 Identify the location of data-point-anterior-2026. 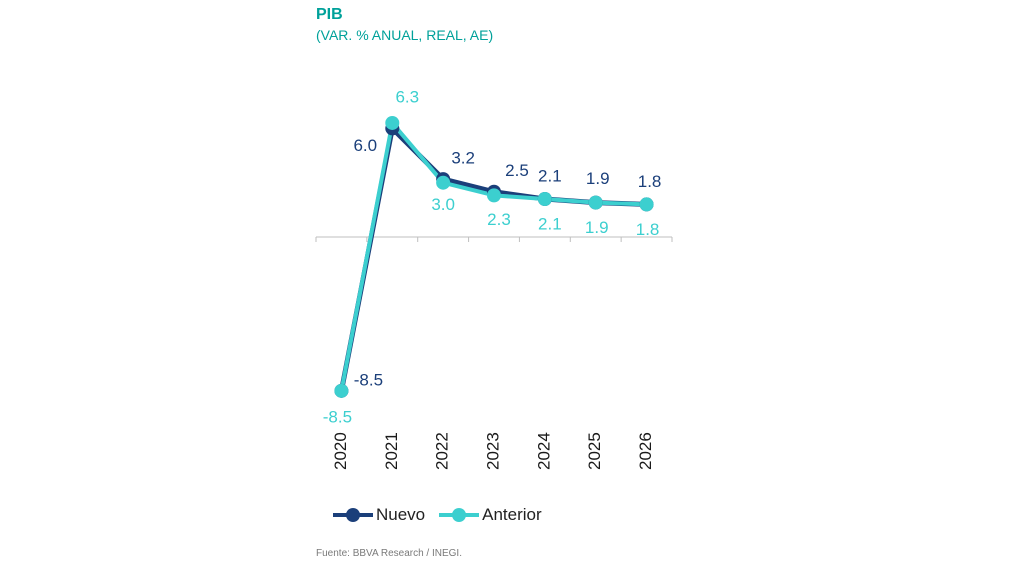
(646, 204).